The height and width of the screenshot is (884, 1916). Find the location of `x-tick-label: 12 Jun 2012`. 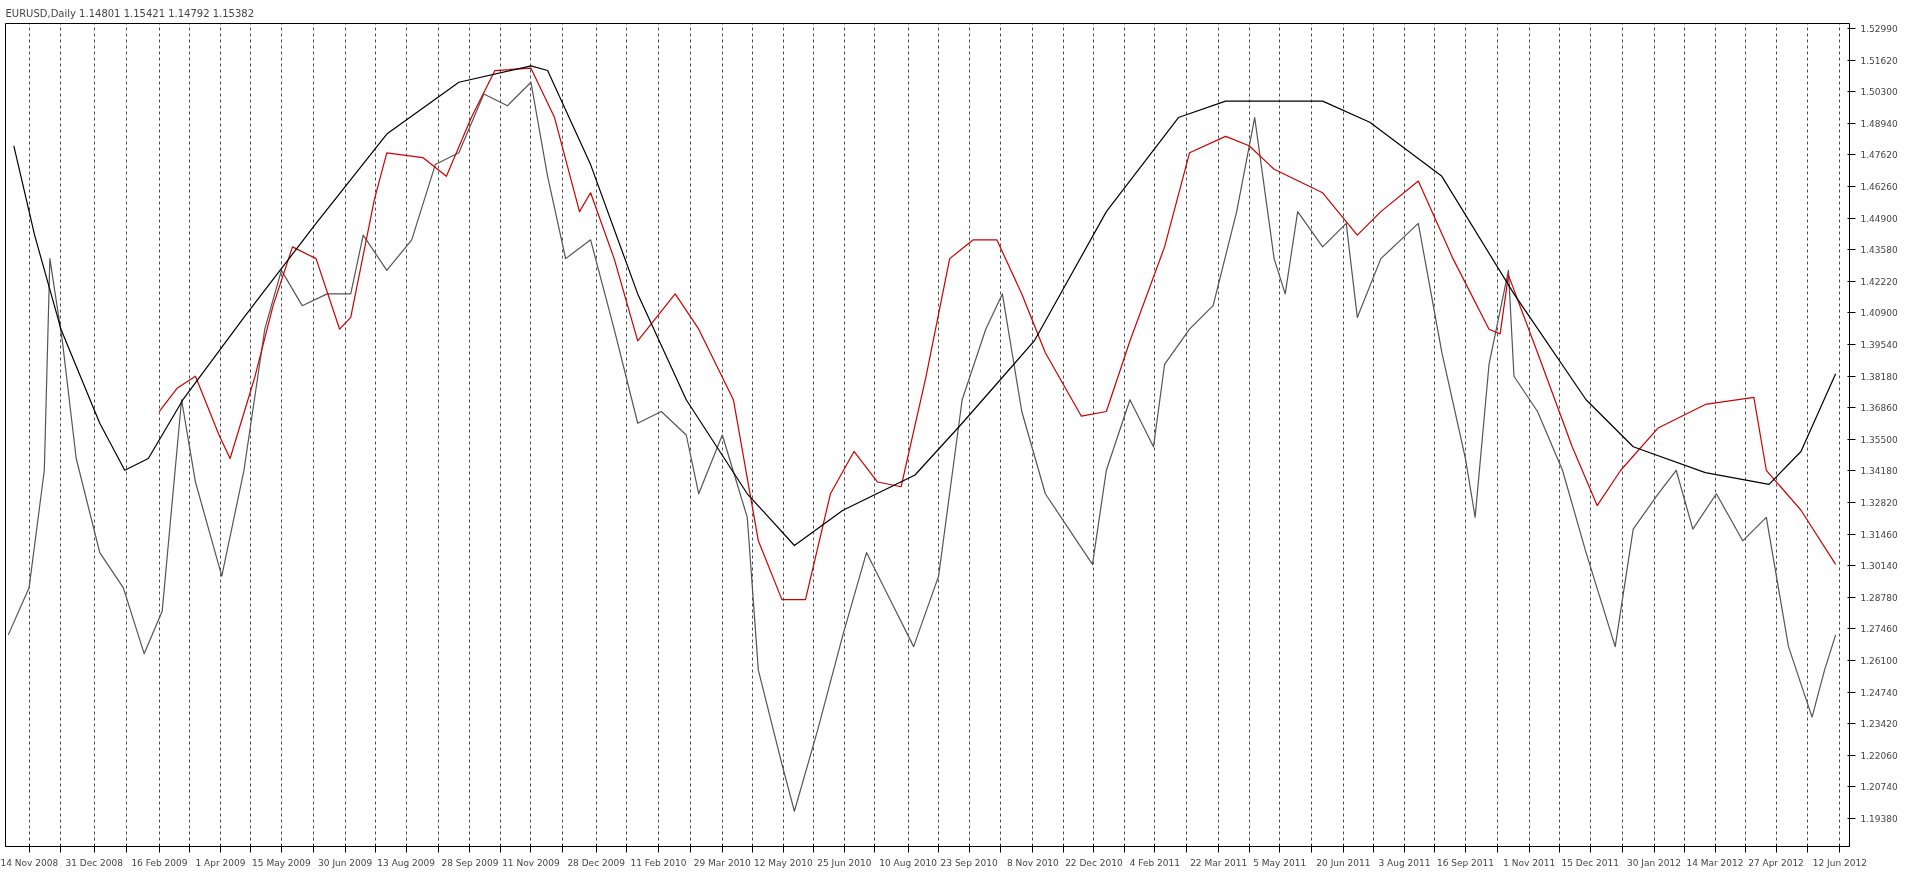

x-tick-label: 12 Jun 2012 is located at coordinates (1839, 862).